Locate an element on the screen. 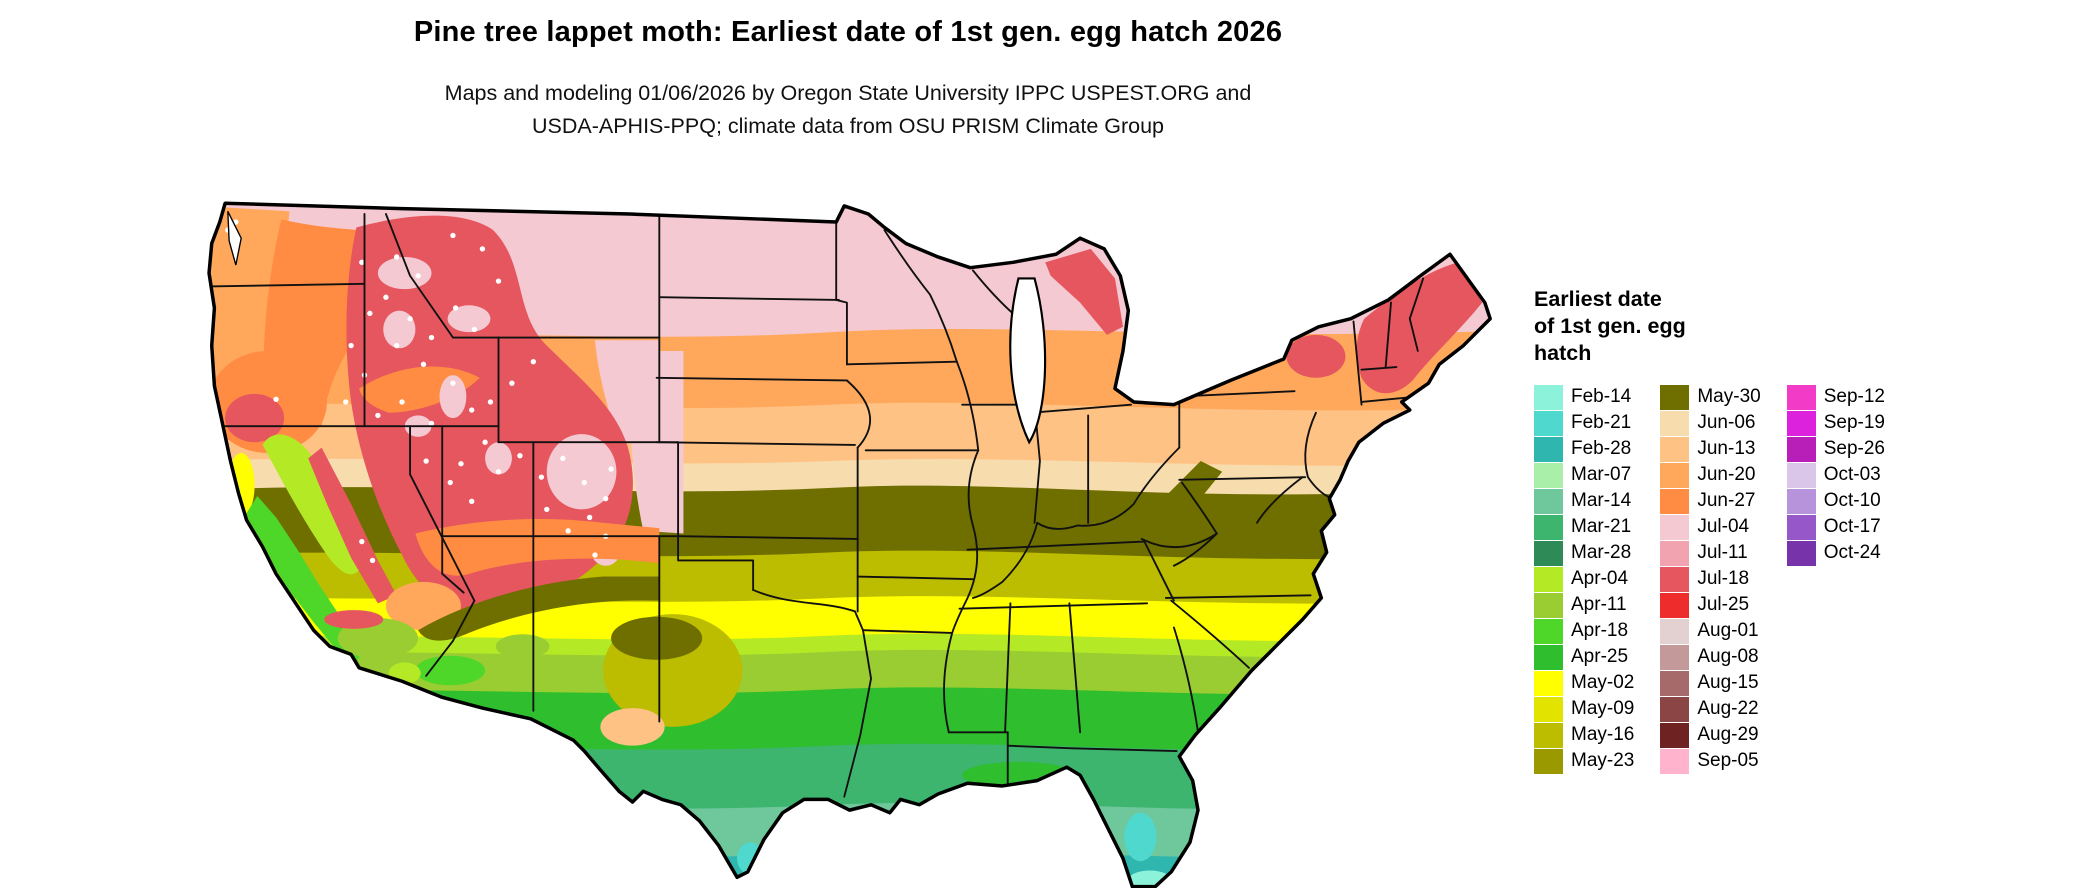  legend-entry: Apr-18 is located at coordinates (1584, 631).